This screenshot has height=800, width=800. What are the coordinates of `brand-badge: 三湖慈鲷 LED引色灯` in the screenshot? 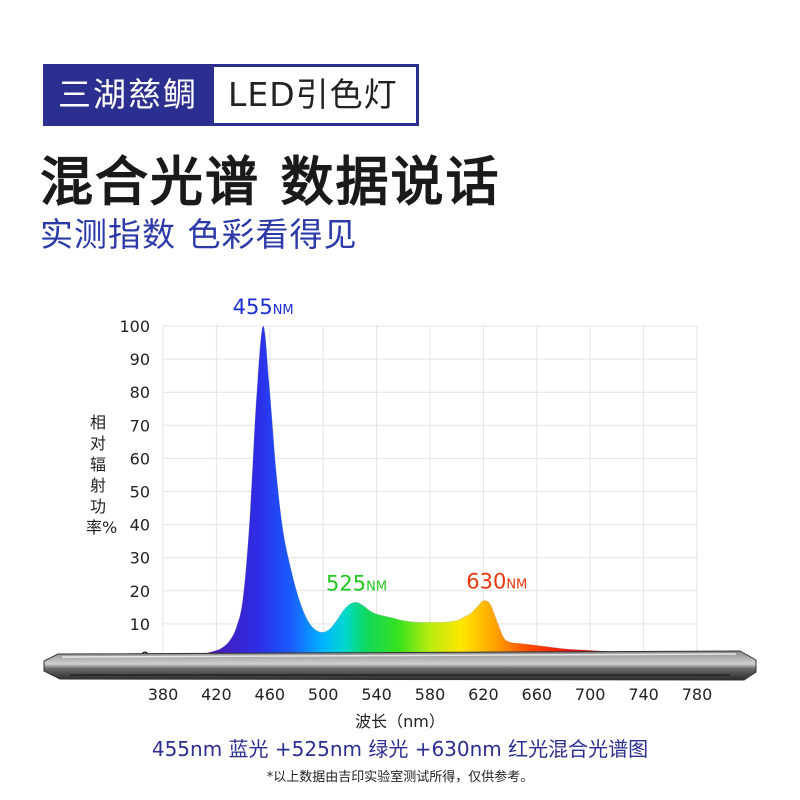 It's located at (231, 95).